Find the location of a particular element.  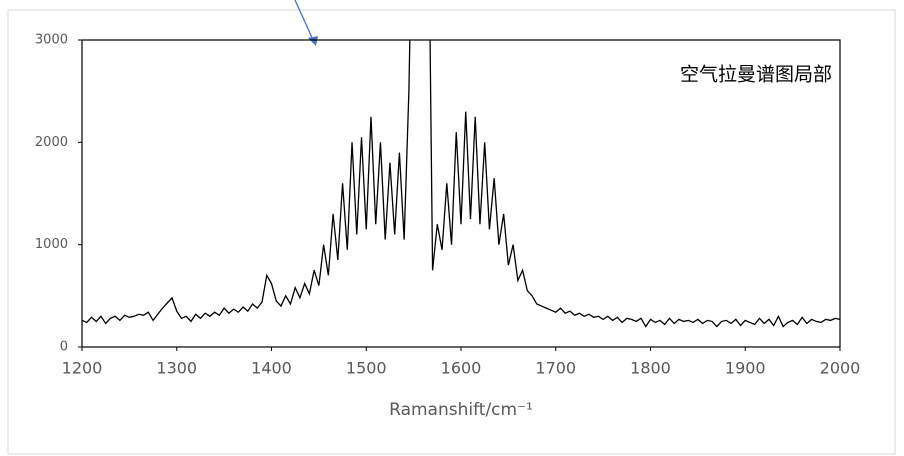

x-tick-label: 1400 is located at coordinates (271, 368).